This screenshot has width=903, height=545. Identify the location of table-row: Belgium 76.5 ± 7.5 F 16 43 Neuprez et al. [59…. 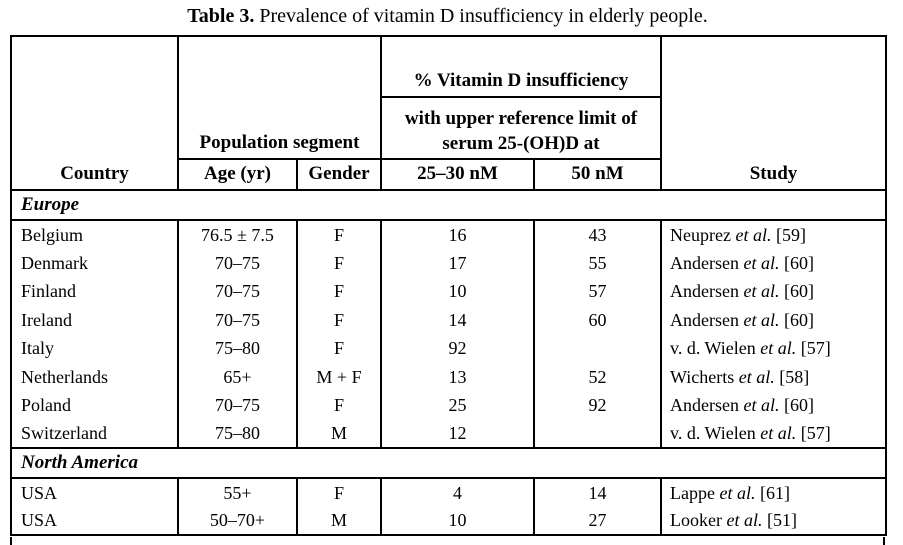
(448, 234).